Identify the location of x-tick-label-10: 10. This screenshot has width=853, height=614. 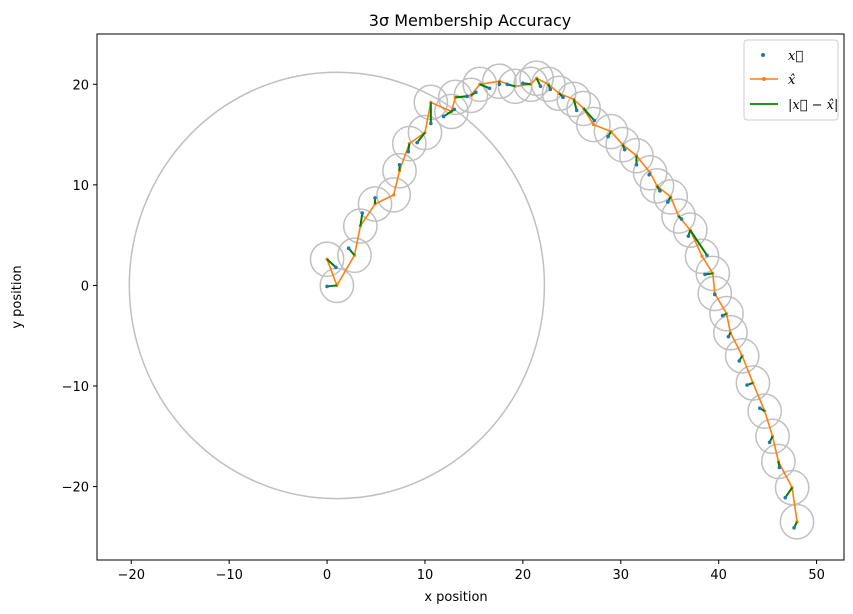
(425, 575).